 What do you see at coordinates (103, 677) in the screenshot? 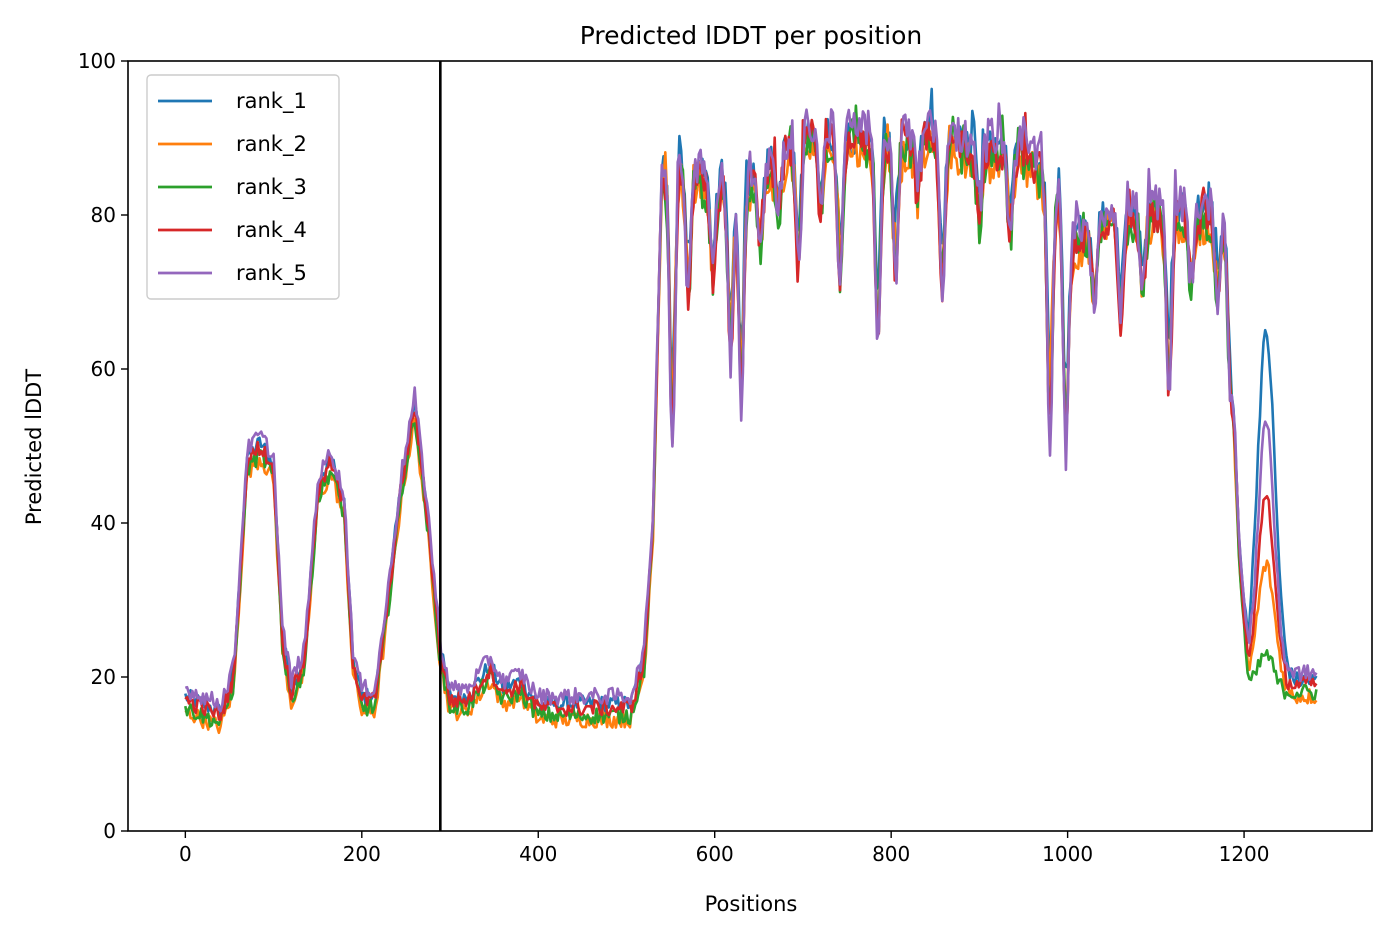
I see `y-tick-label: 20` at bounding box center [103, 677].